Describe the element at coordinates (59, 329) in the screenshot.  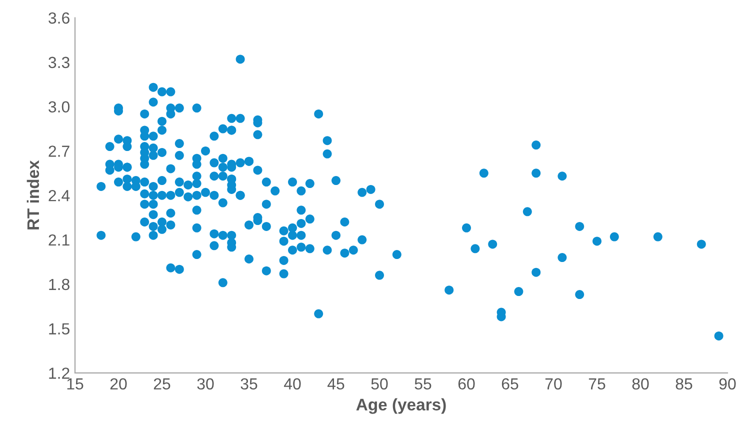
I see `y-tick-label: 1.5` at that location.